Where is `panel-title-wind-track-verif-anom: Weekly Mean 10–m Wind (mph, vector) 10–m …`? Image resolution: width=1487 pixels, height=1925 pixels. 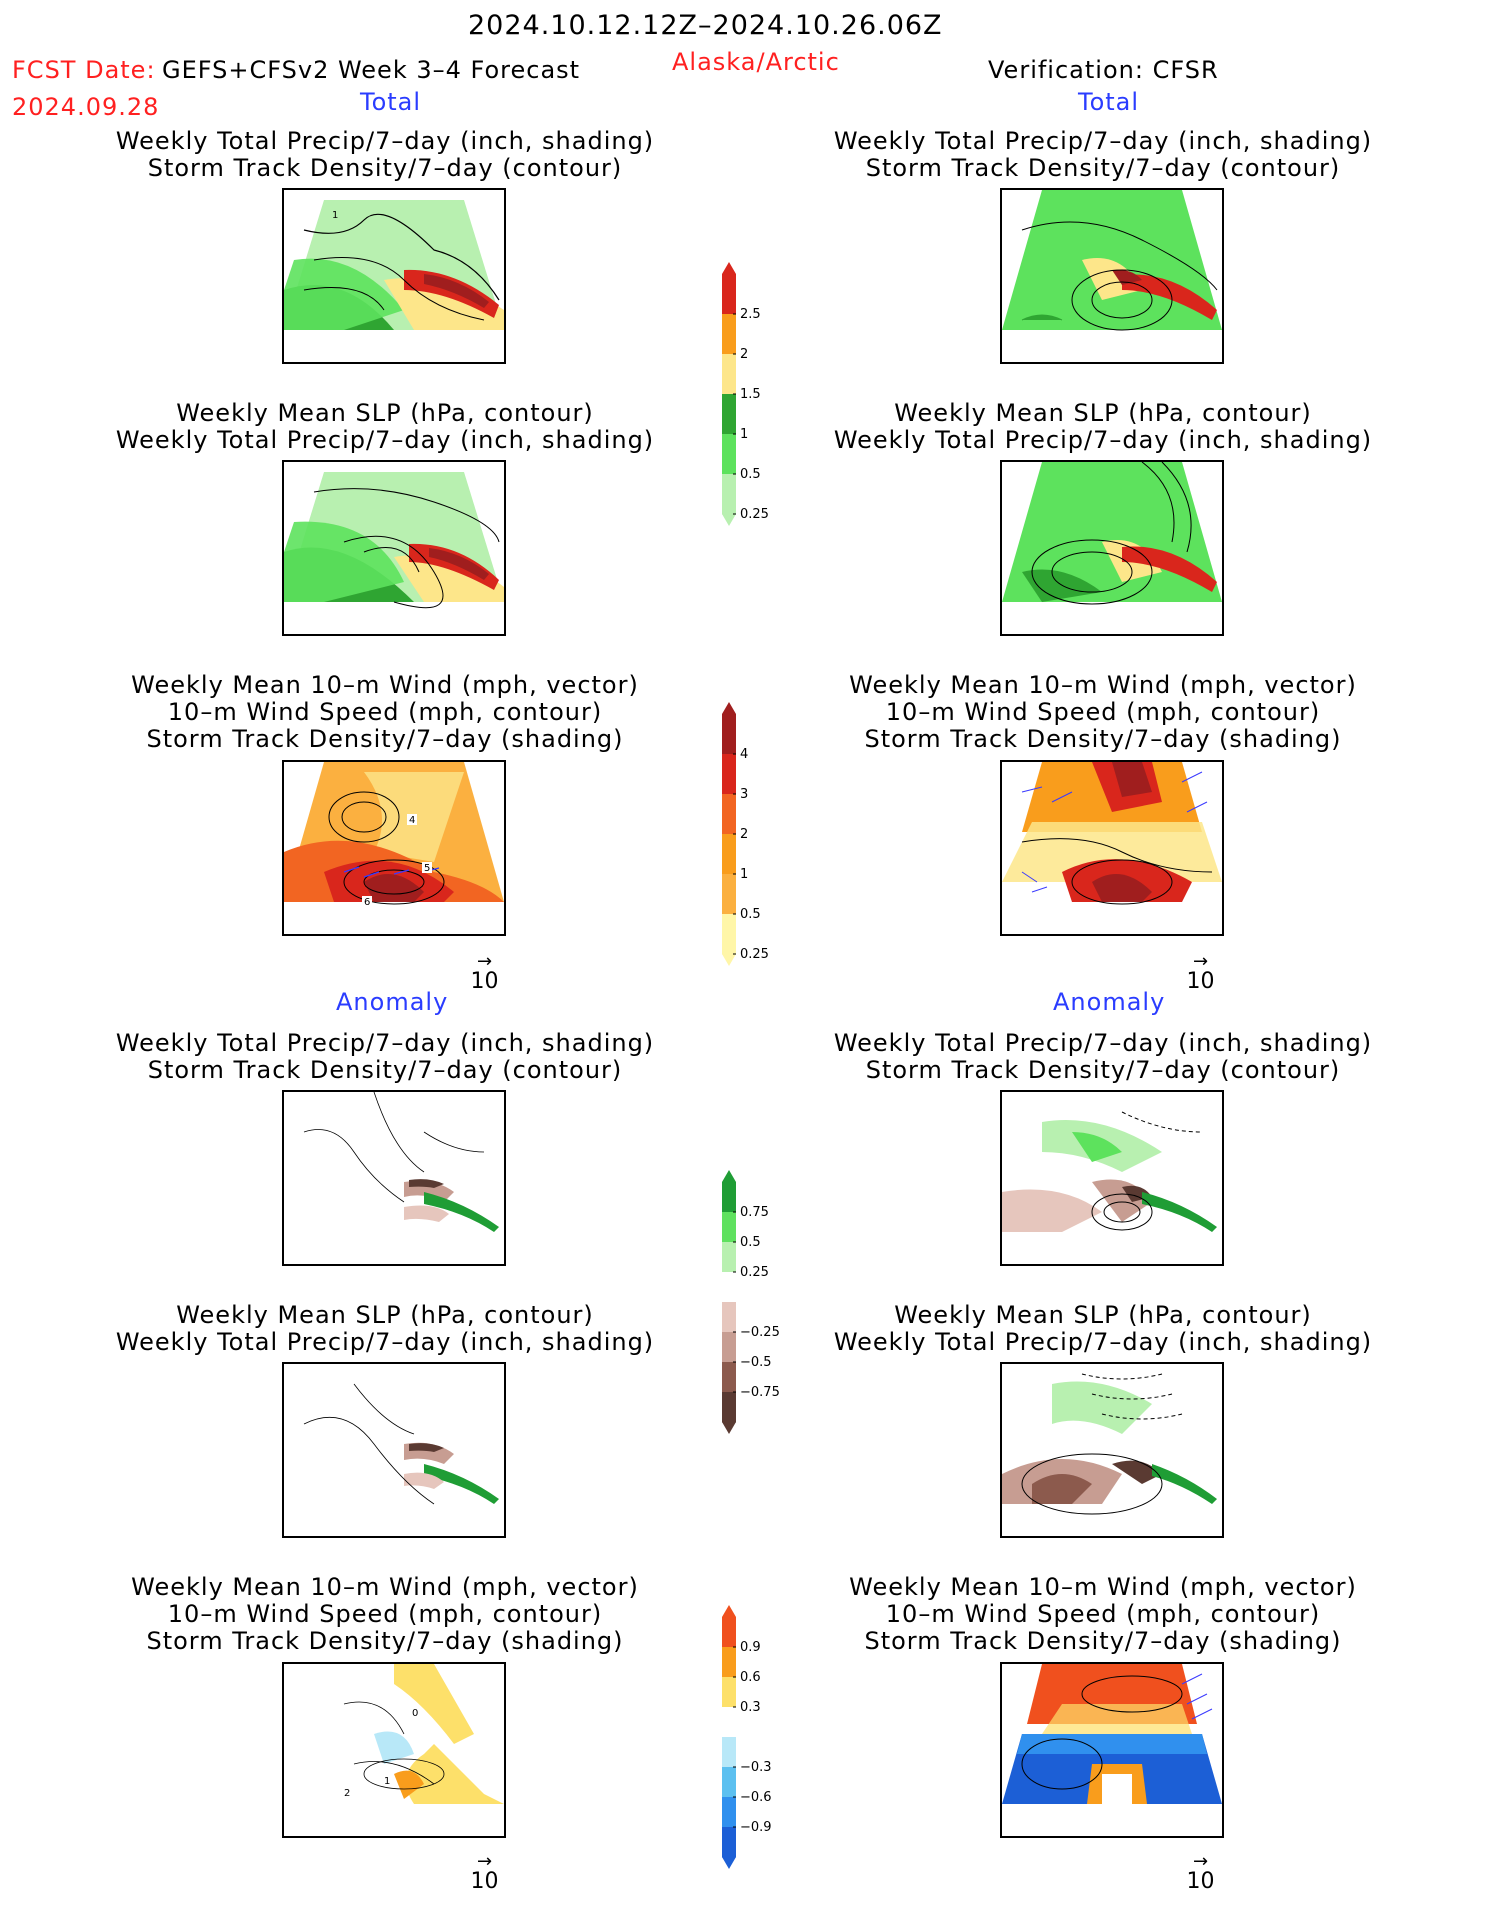
panel-title-wind-track-verif-anom: Weekly Mean 10–m Wind (mph, vector) 10–m … is located at coordinates (1103, 1614).